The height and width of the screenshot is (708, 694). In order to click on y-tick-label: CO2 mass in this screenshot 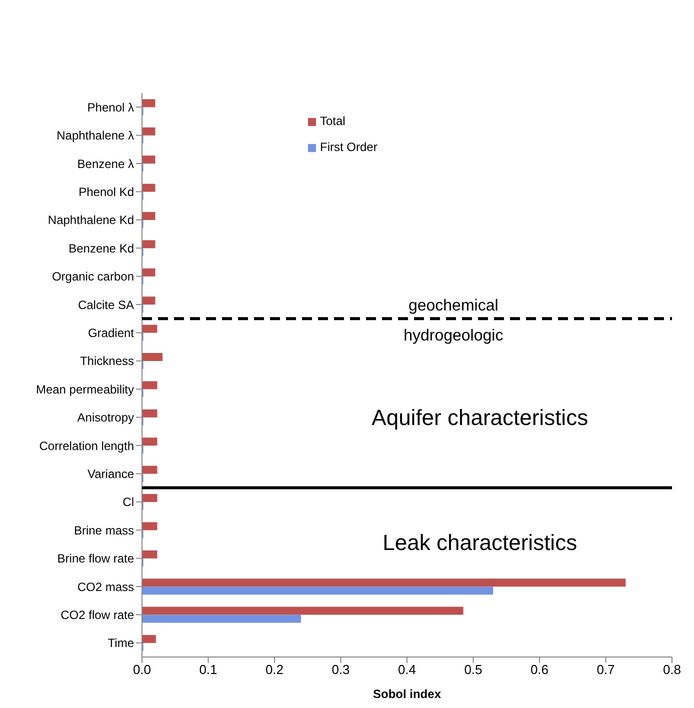, I will do `click(105, 587)`.